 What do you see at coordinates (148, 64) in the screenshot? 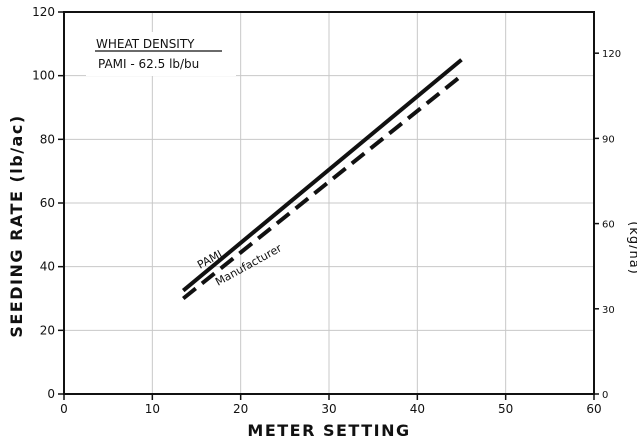
I see `annotation-text: PAMI - 62.5 lb/bu` at bounding box center [148, 64].